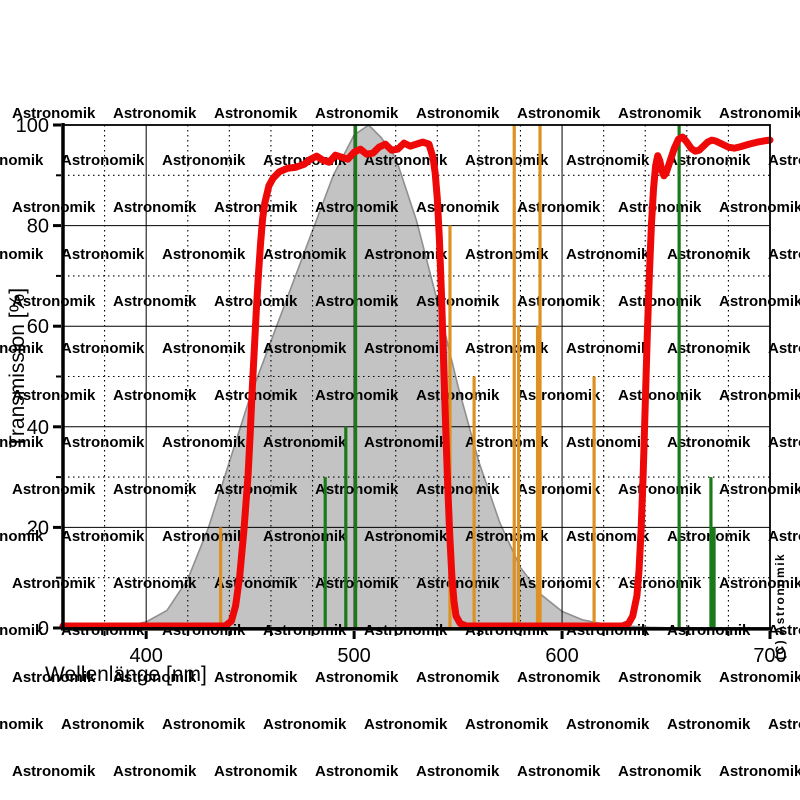 The width and height of the screenshot is (800, 800). Describe the element at coordinates (38, 528) in the screenshot. I see `svg-text: 20` at that location.